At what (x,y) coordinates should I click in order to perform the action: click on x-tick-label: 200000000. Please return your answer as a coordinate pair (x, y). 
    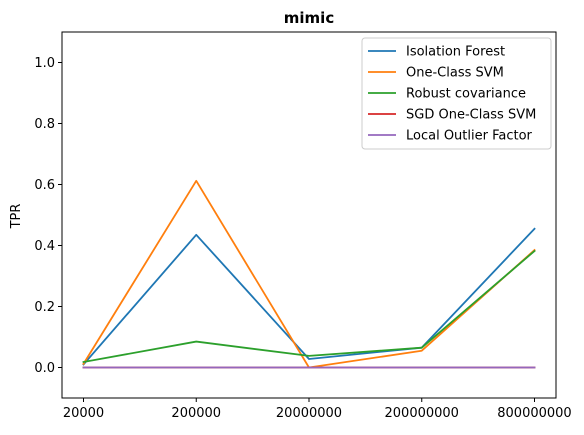
    Looking at the image, I should click on (422, 413).